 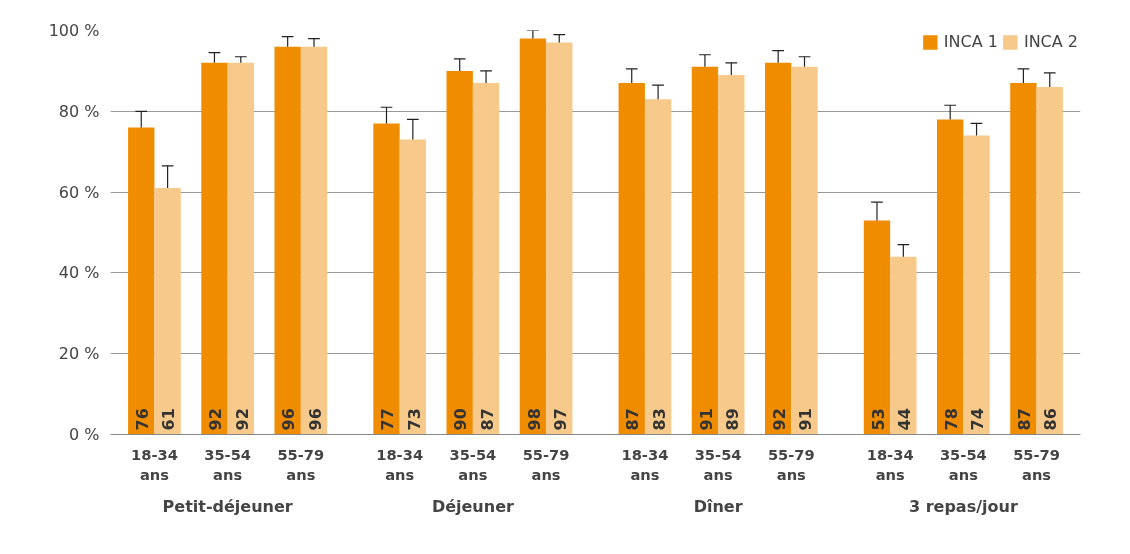 I want to click on text: 3 repas/jour, so click(x=963, y=506).